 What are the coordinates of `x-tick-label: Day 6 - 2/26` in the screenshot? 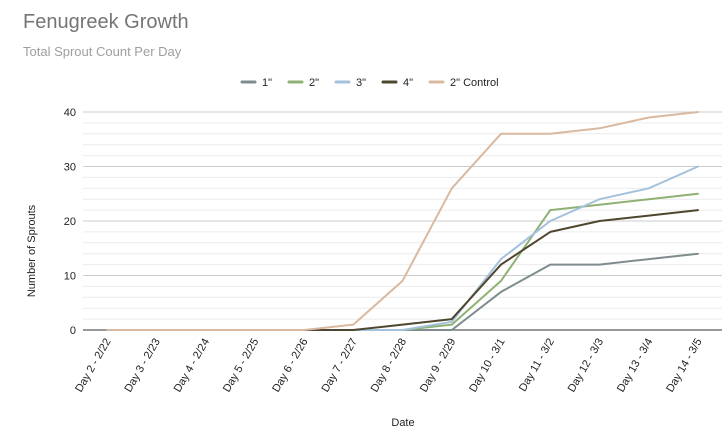 It's located at (290, 366).